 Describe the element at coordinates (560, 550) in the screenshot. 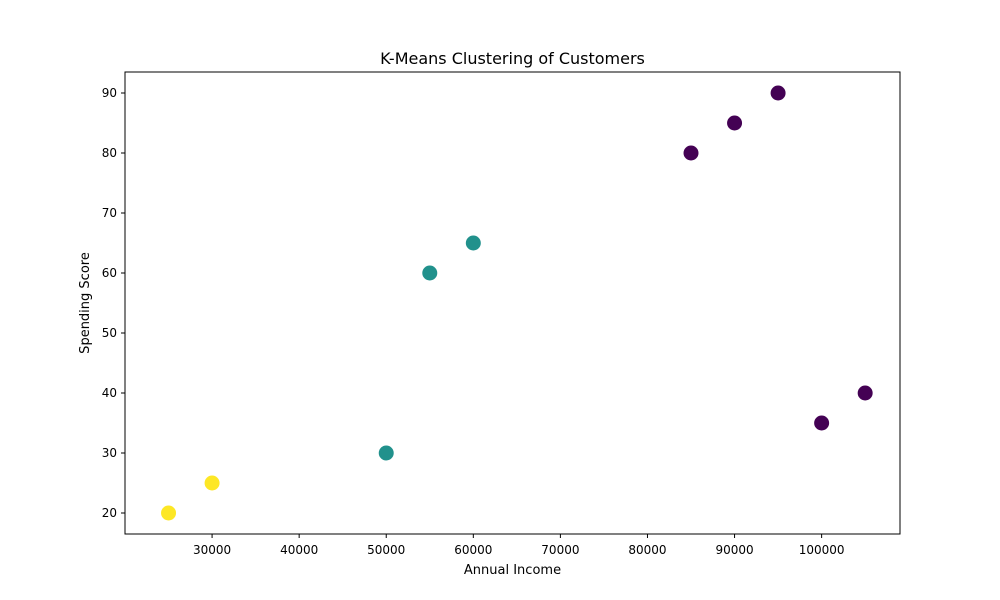

I see `x-tick-label: 70000` at that location.